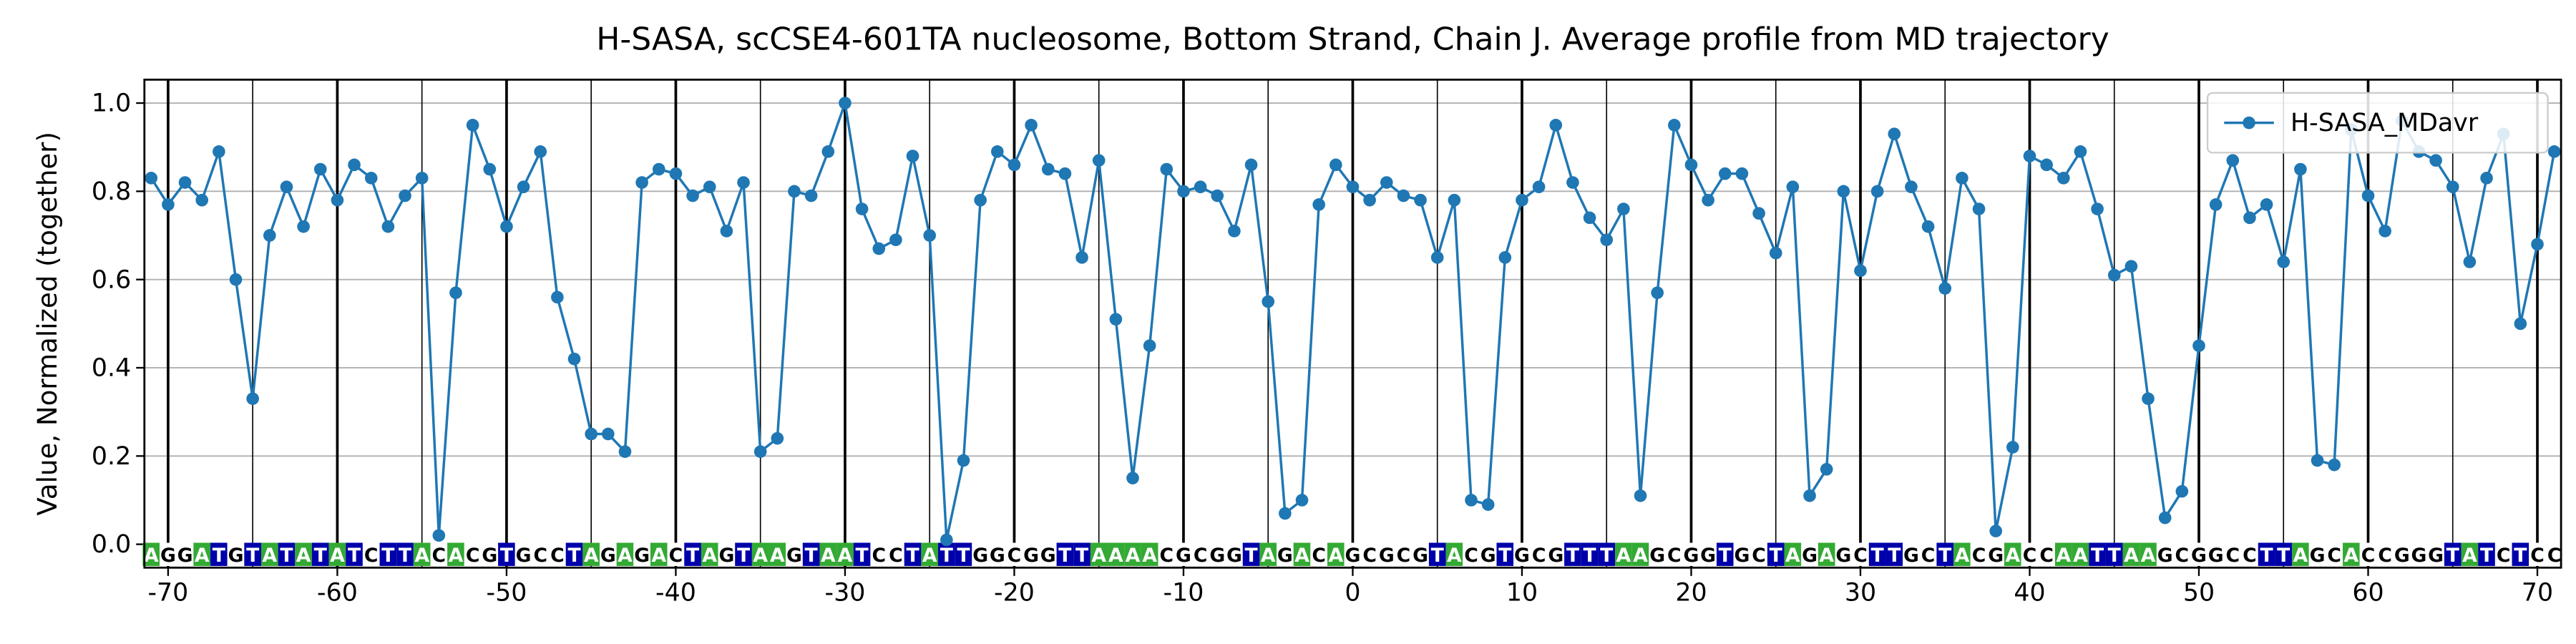 This screenshot has height=644, width=2576. What do you see at coordinates (2249, 123) in the screenshot?
I see `legend-marker` at bounding box center [2249, 123].